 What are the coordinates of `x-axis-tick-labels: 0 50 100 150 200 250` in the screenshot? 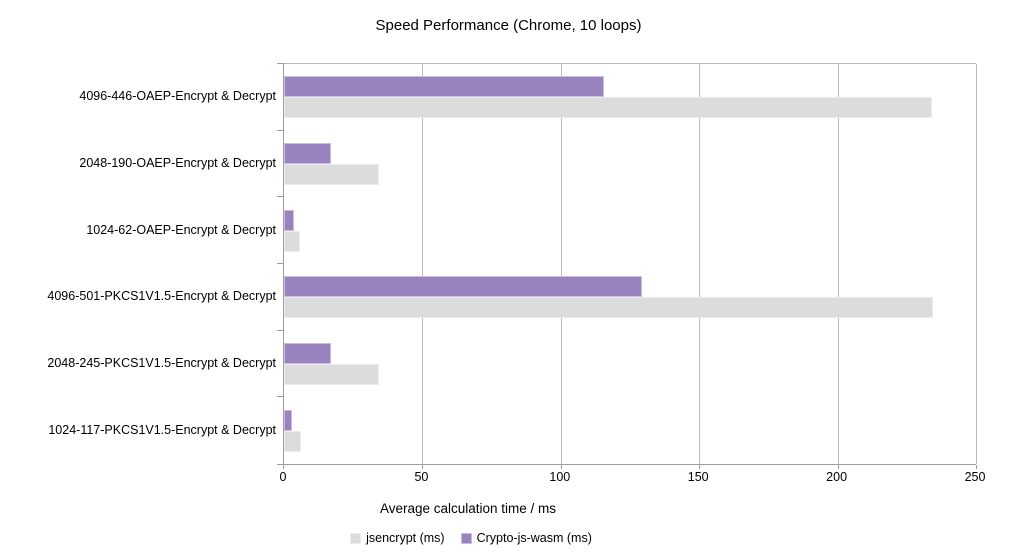 It's located at (632, 478).